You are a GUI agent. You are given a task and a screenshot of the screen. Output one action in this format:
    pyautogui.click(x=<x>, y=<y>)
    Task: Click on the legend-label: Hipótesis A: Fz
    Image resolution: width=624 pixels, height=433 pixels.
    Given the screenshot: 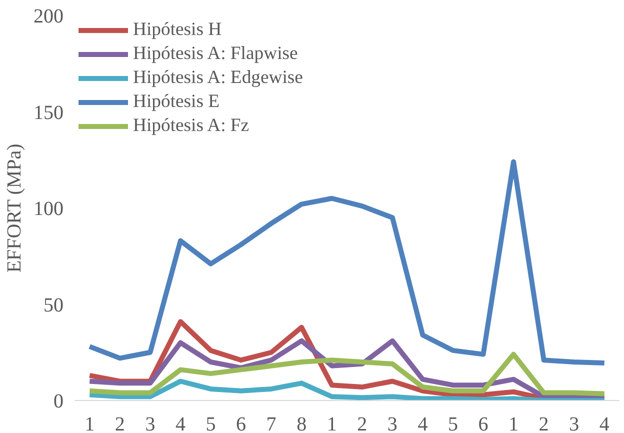 What is the action you would take?
    pyautogui.click(x=191, y=126)
    